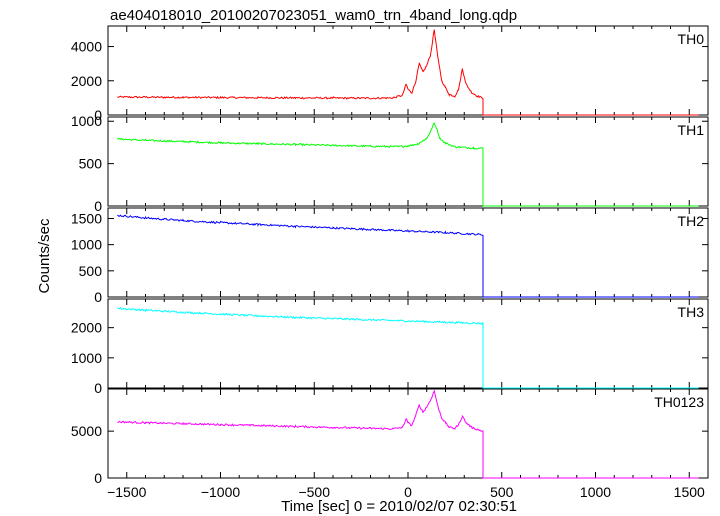 This screenshot has height=516, width=720. I want to click on x-tick-label: 1500, so click(689, 492).